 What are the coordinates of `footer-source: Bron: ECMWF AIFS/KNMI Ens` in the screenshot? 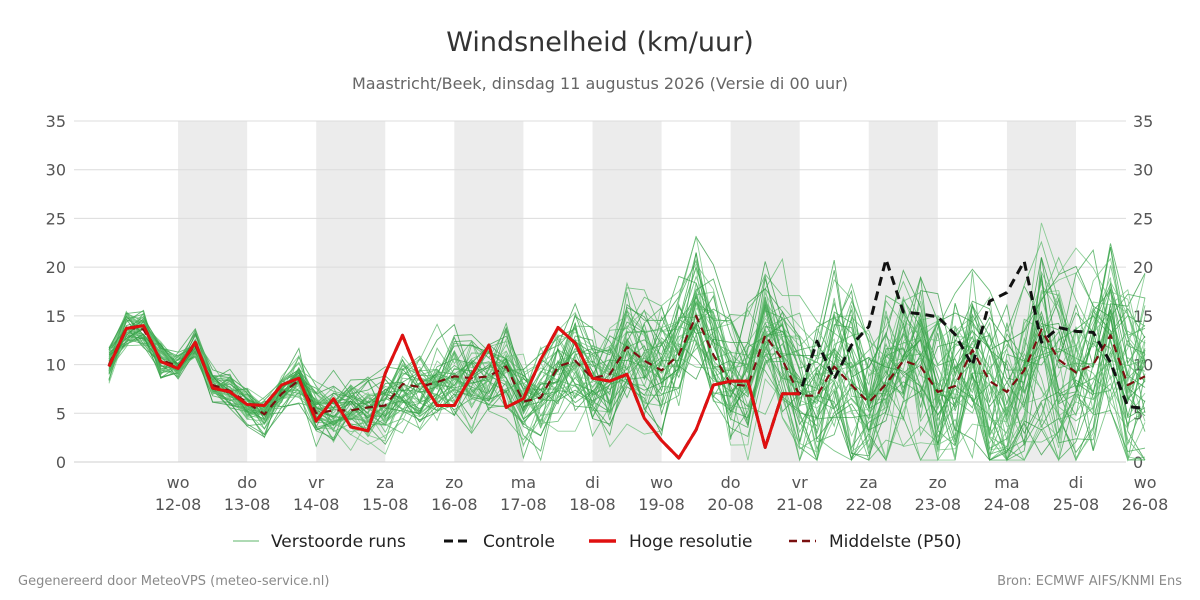 It's located at (1089, 581).